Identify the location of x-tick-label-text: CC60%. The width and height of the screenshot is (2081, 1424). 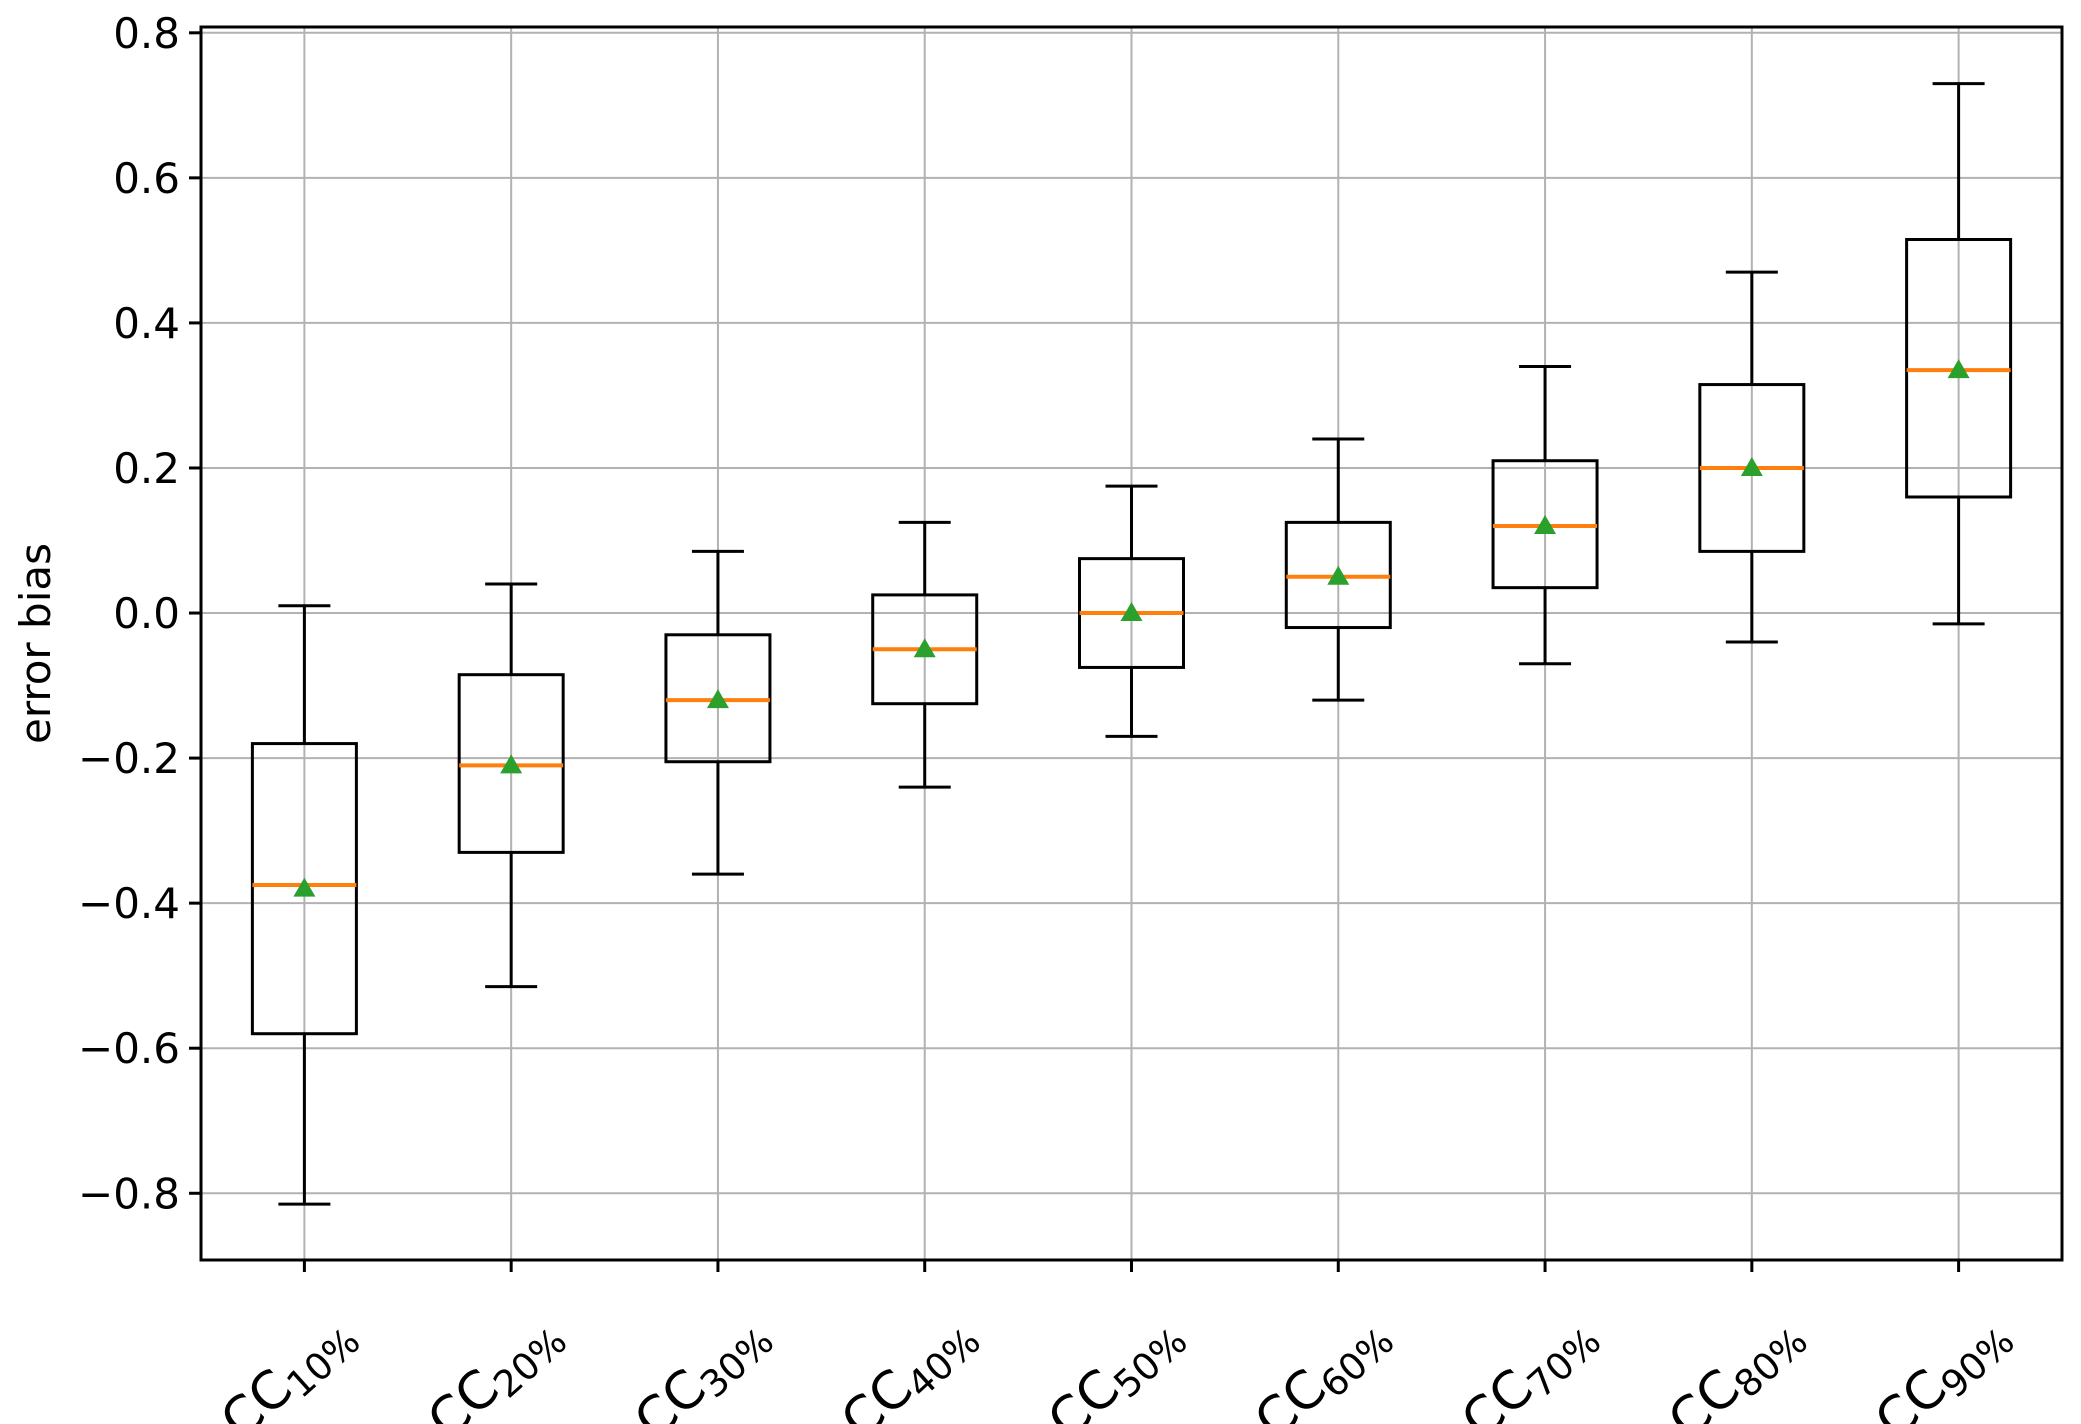
(1323, 1363).